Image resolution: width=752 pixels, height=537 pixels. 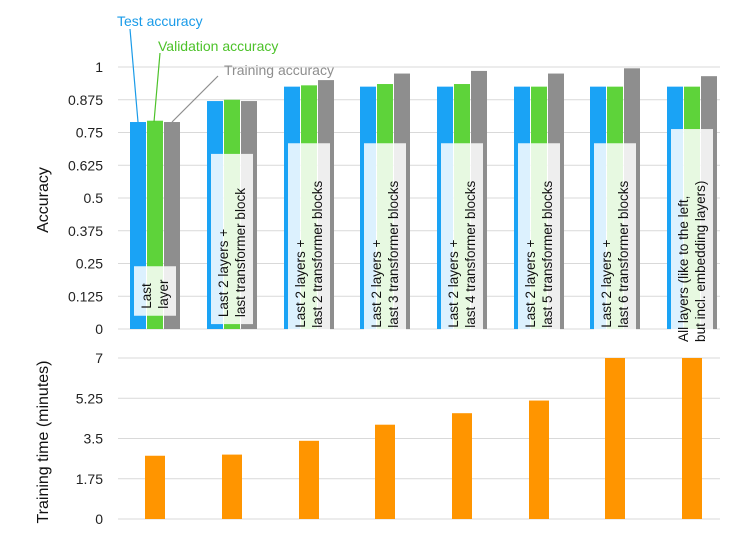 I want to click on category-label-line-3-1: Last 2 layers +, so click(x=300, y=283).